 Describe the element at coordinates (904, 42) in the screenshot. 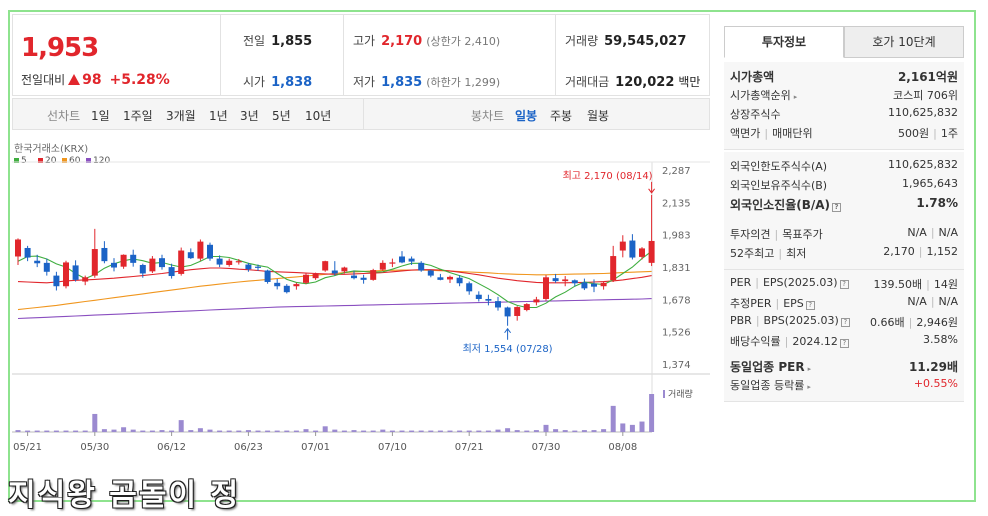

I see `tab-orderbook: 호가 10단계` at that location.